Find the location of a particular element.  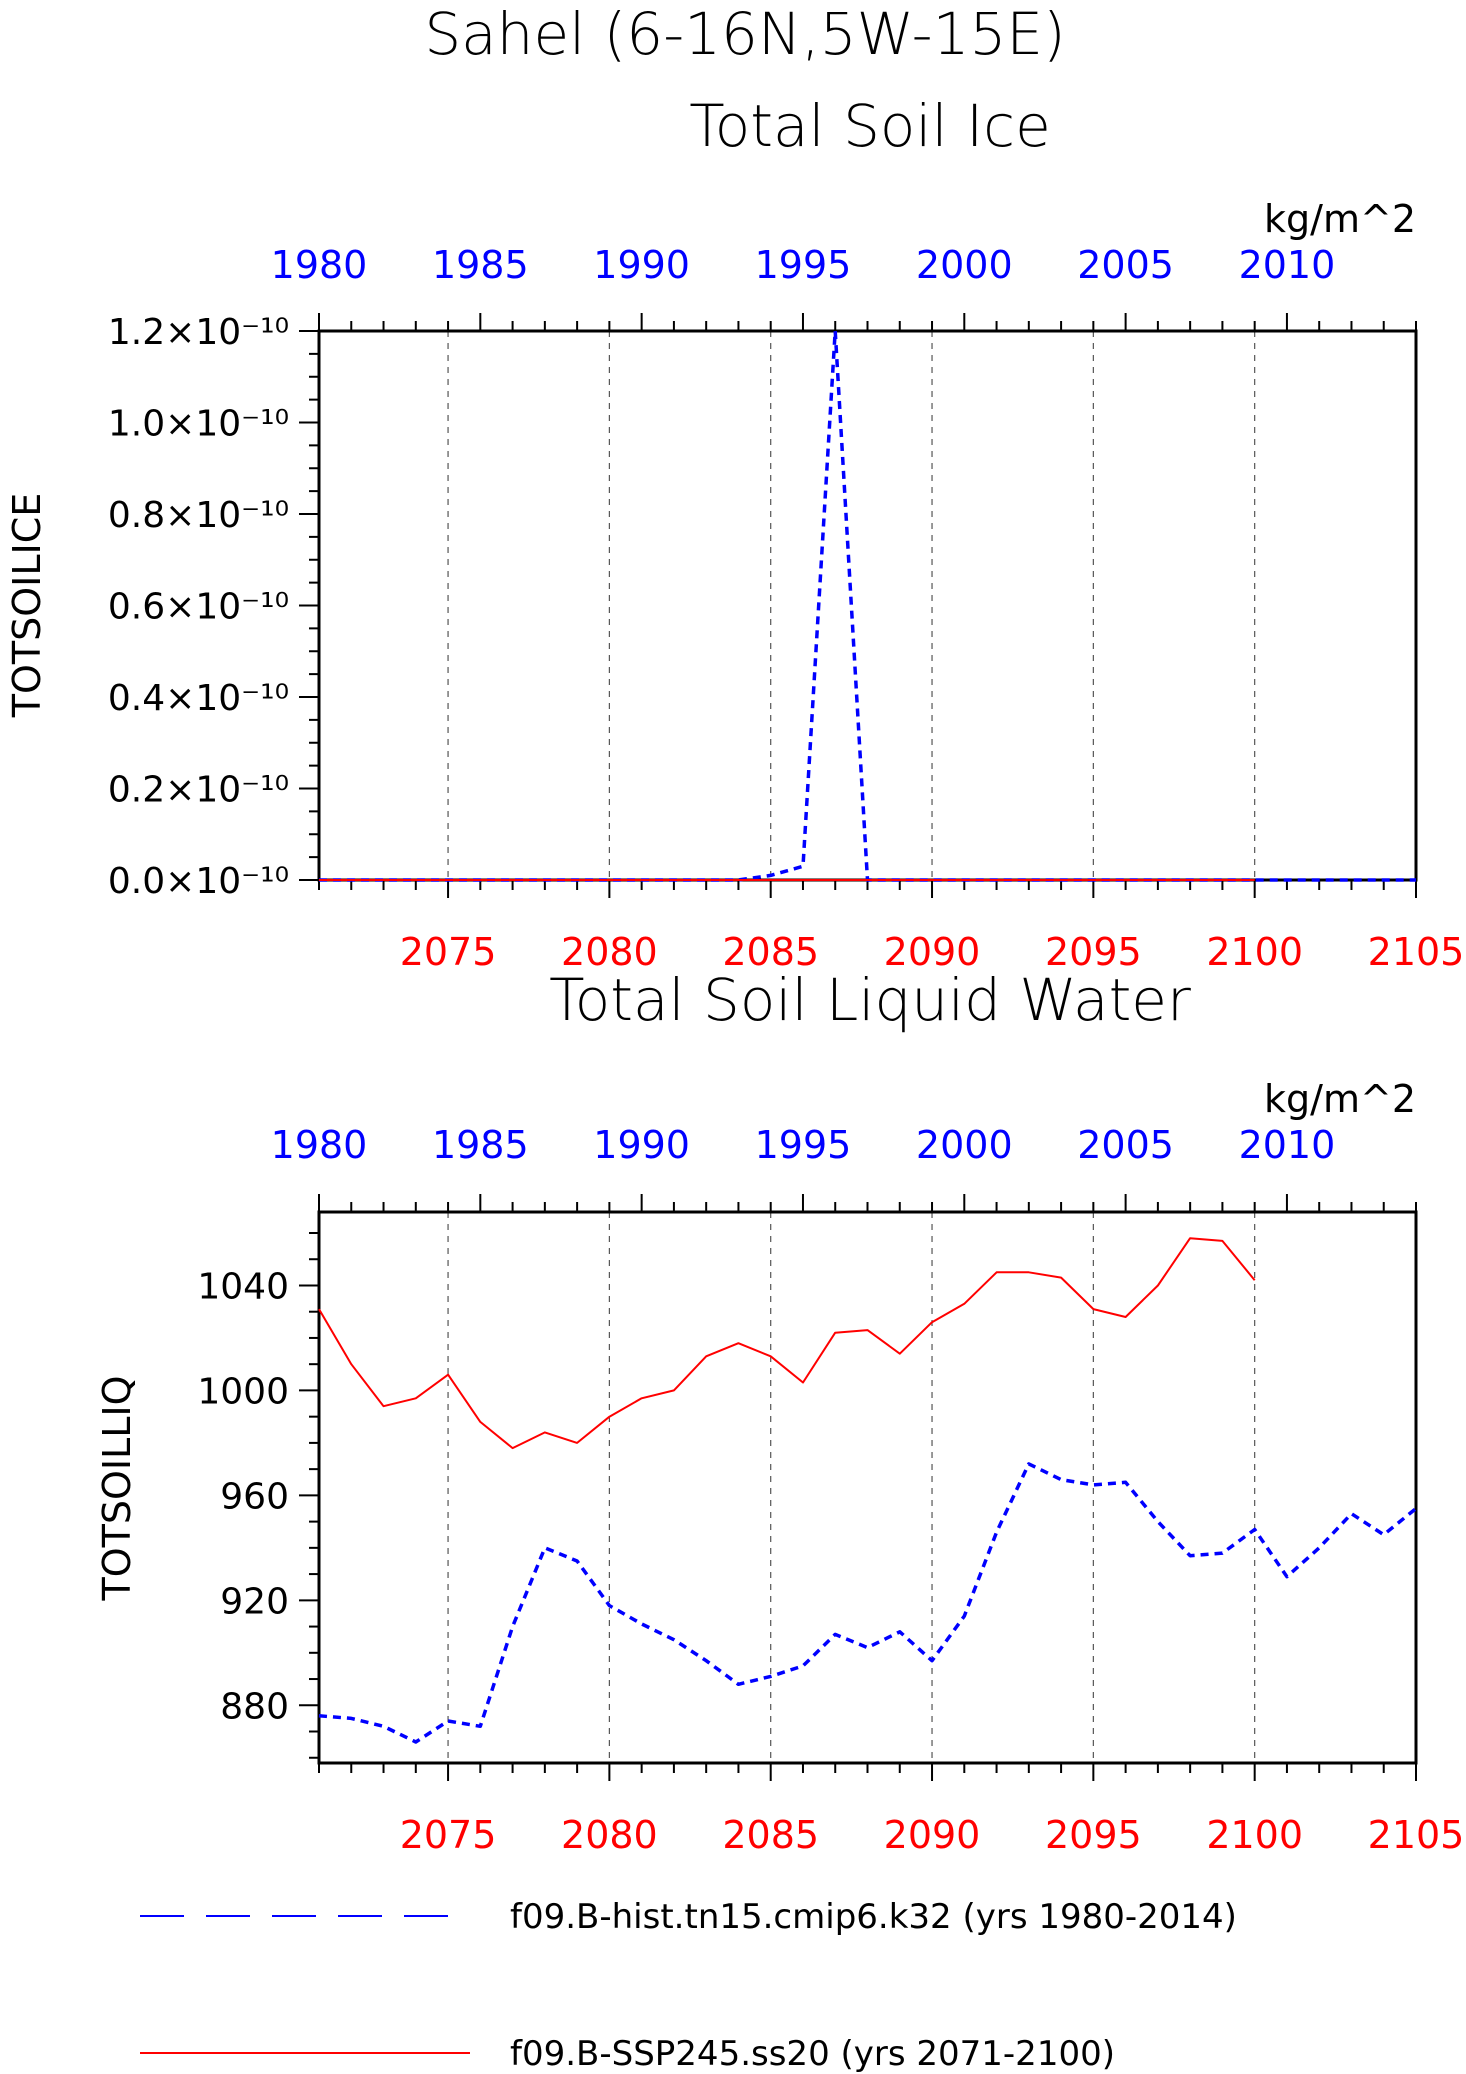

series-hist-line is located at coordinates (868, 1603).